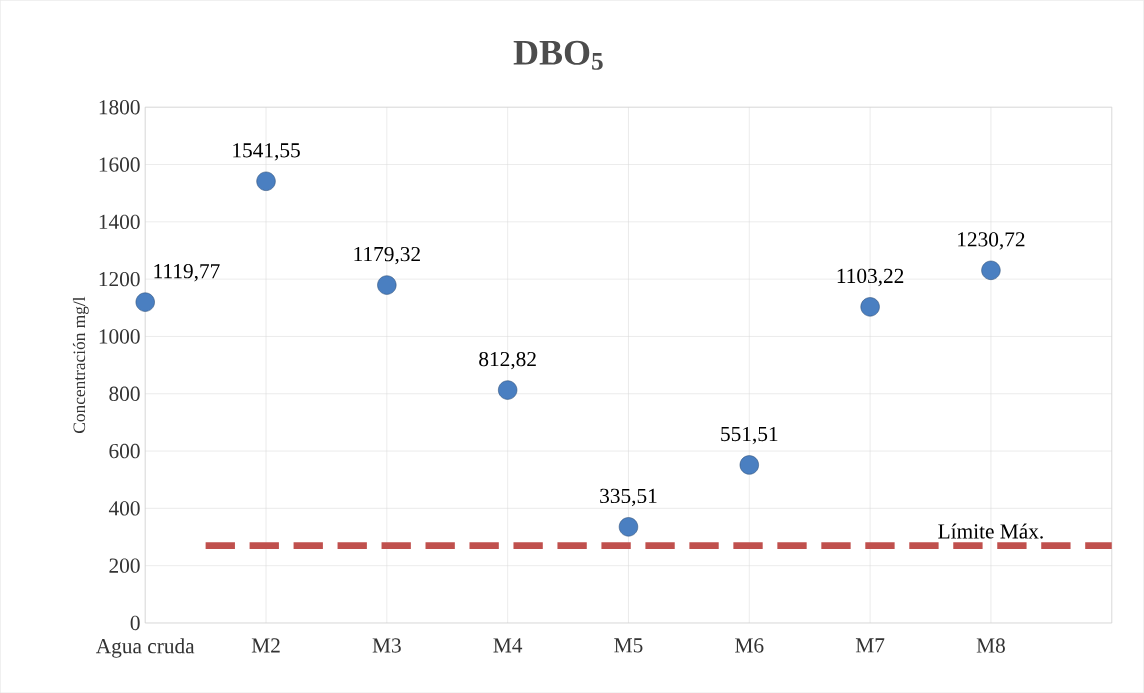 Image resolution: width=1144 pixels, height=693 pixels. I want to click on y-tick-label: 1200, so click(119, 279).